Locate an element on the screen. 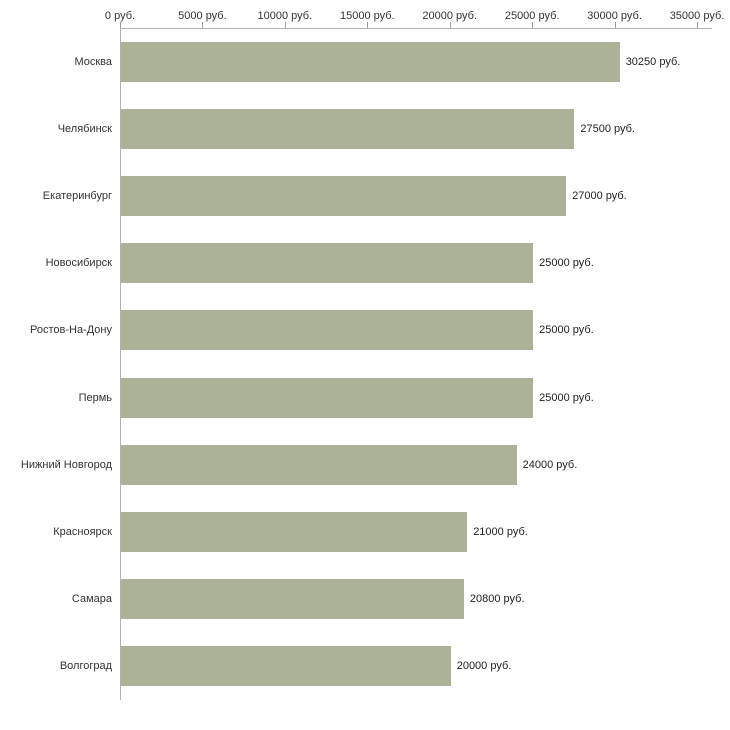 Image resolution: width=730 pixels, height=730 pixels. x-axis-tick-label: 10000 руб. is located at coordinates (285, 16).